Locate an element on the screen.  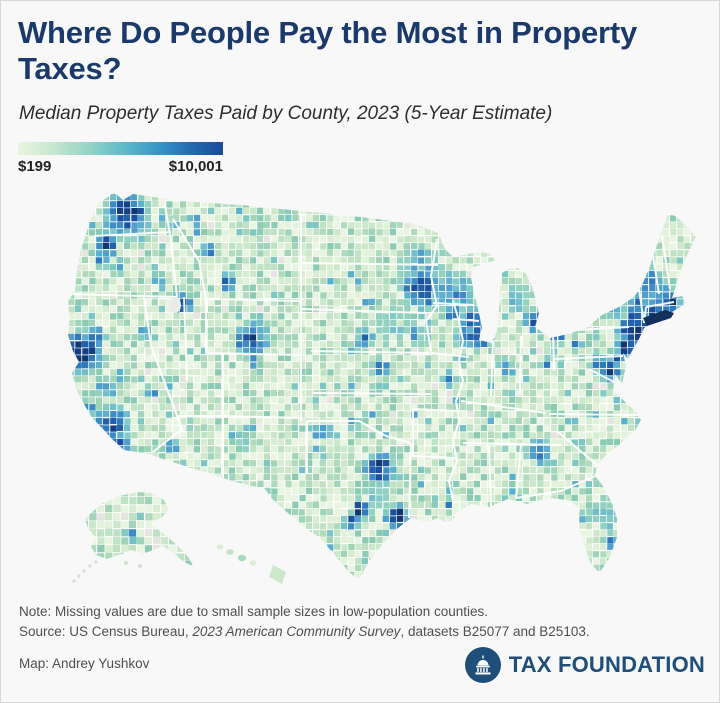
tax-foundation-logo: TAX FOUNDATION is located at coordinates (584, 665).